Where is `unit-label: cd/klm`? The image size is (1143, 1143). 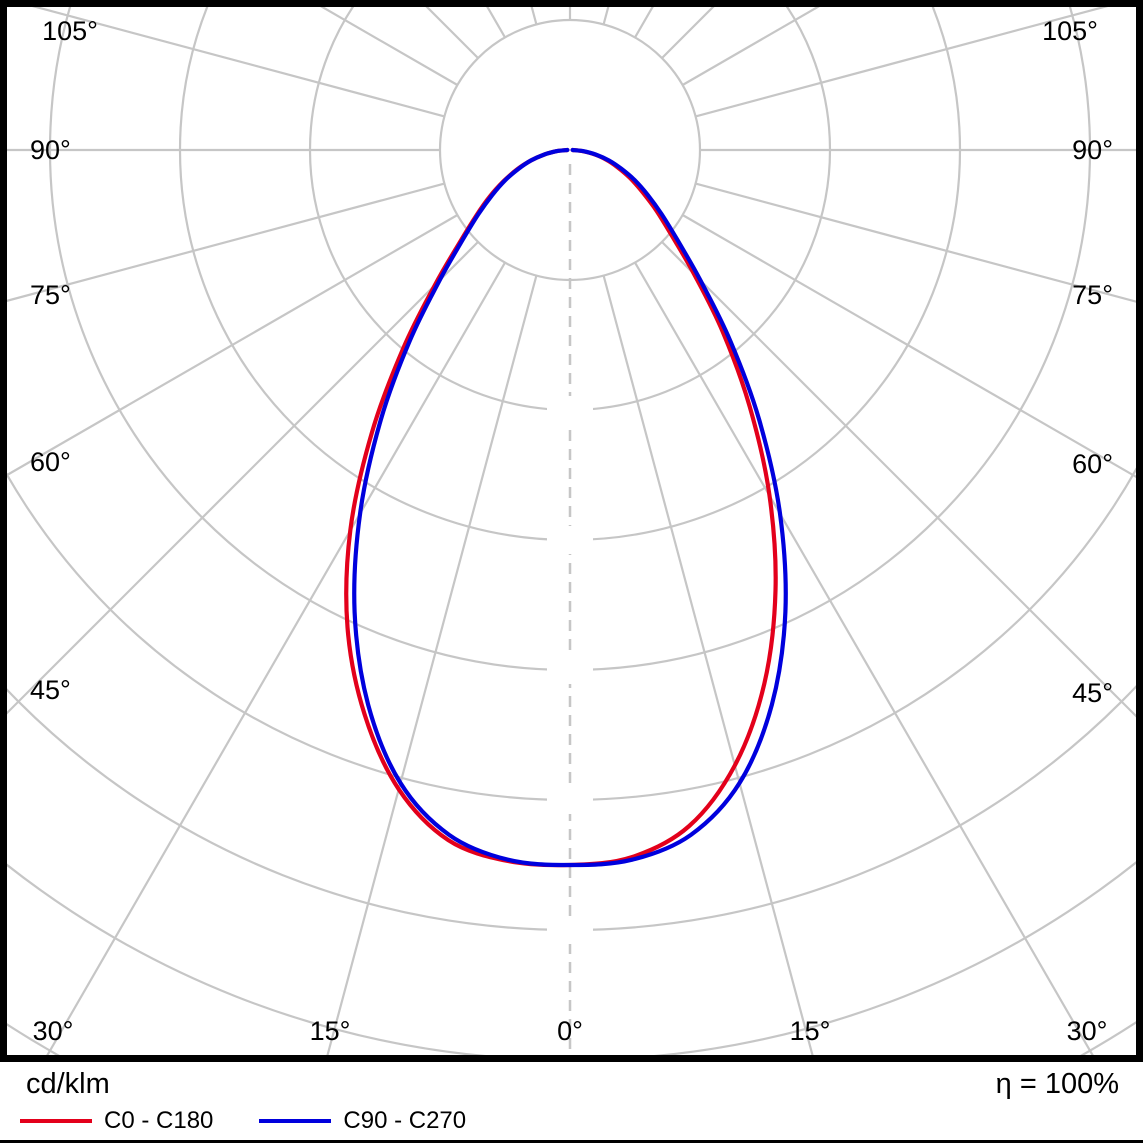
unit-label: cd/klm is located at coordinates (68, 1084).